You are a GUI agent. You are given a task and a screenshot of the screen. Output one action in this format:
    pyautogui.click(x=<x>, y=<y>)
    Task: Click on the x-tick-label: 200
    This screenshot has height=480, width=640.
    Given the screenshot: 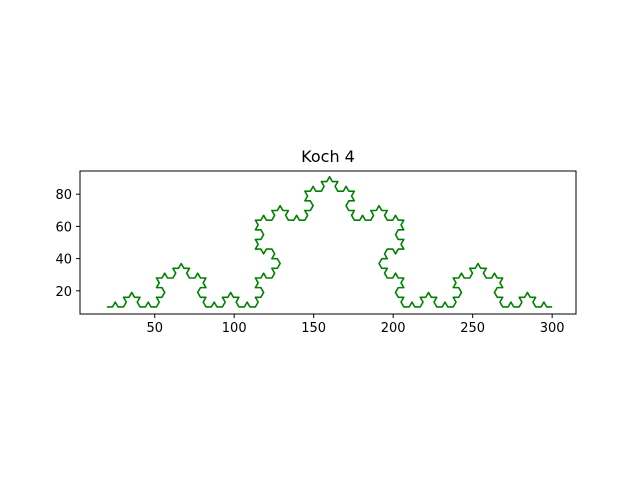 What is the action you would take?
    pyautogui.click(x=393, y=328)
    